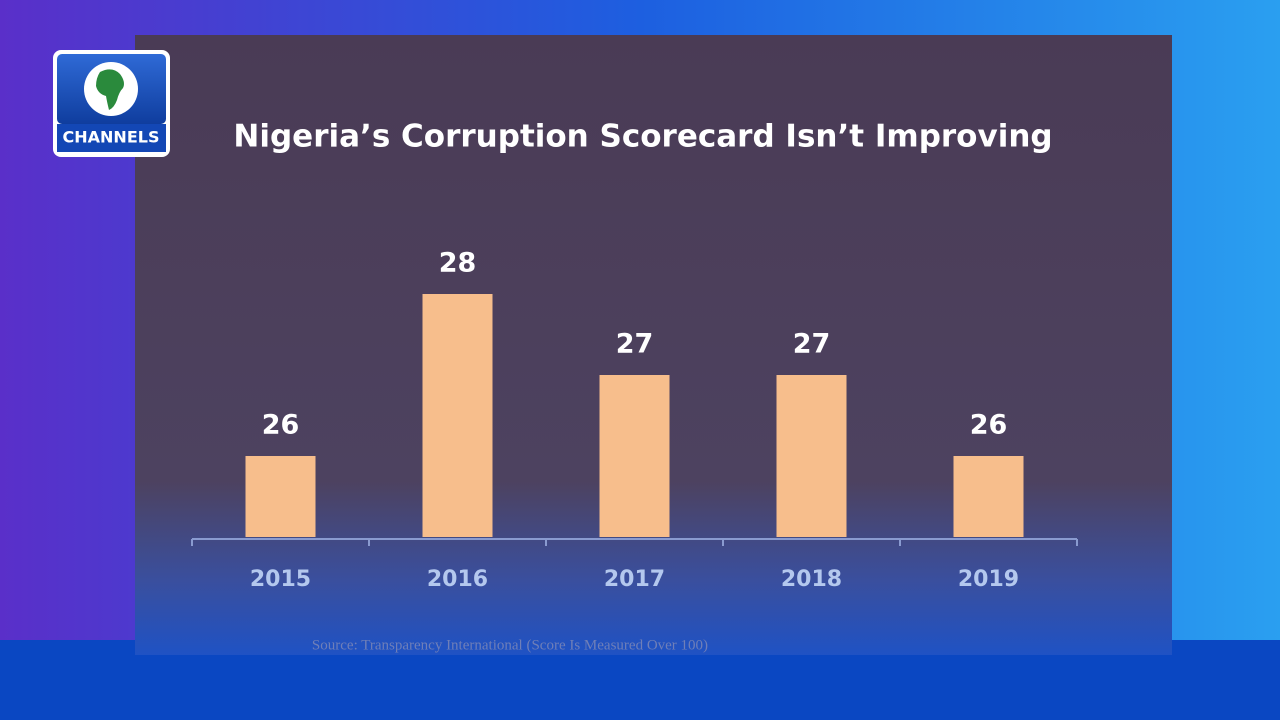 This screenshot has width=1280, height=720. I want to click on logo-continent, so click(110, 89).